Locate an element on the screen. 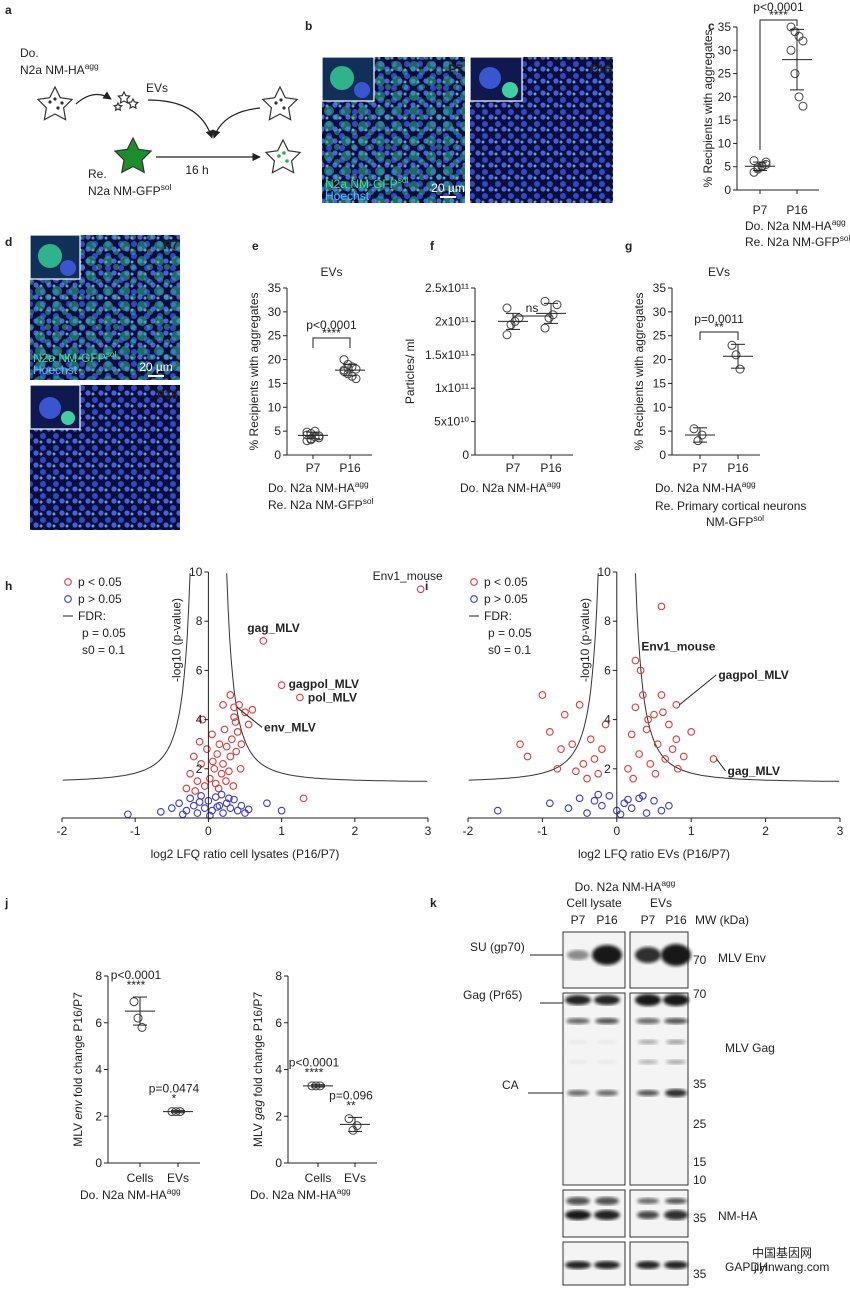  x-tick-label: -1 is located at coordinates (542, 831).